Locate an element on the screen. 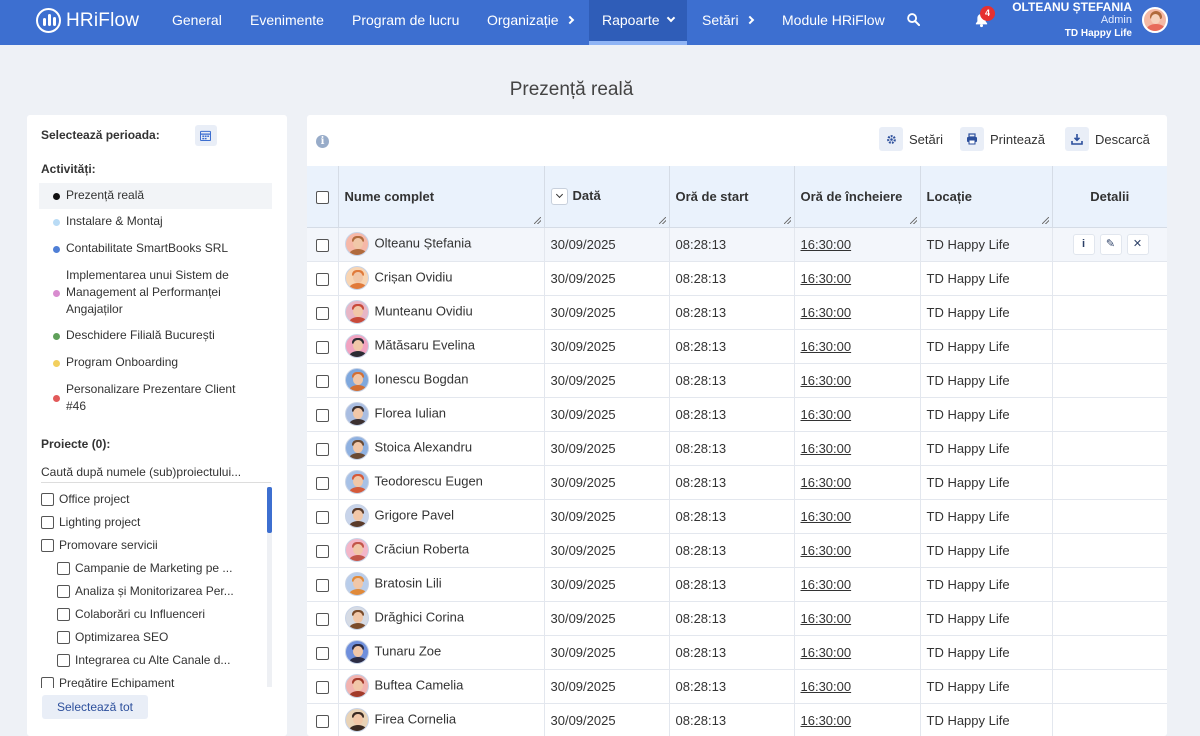  employee-name-cell: Florea Iulian is located at coordinates (441, 414).